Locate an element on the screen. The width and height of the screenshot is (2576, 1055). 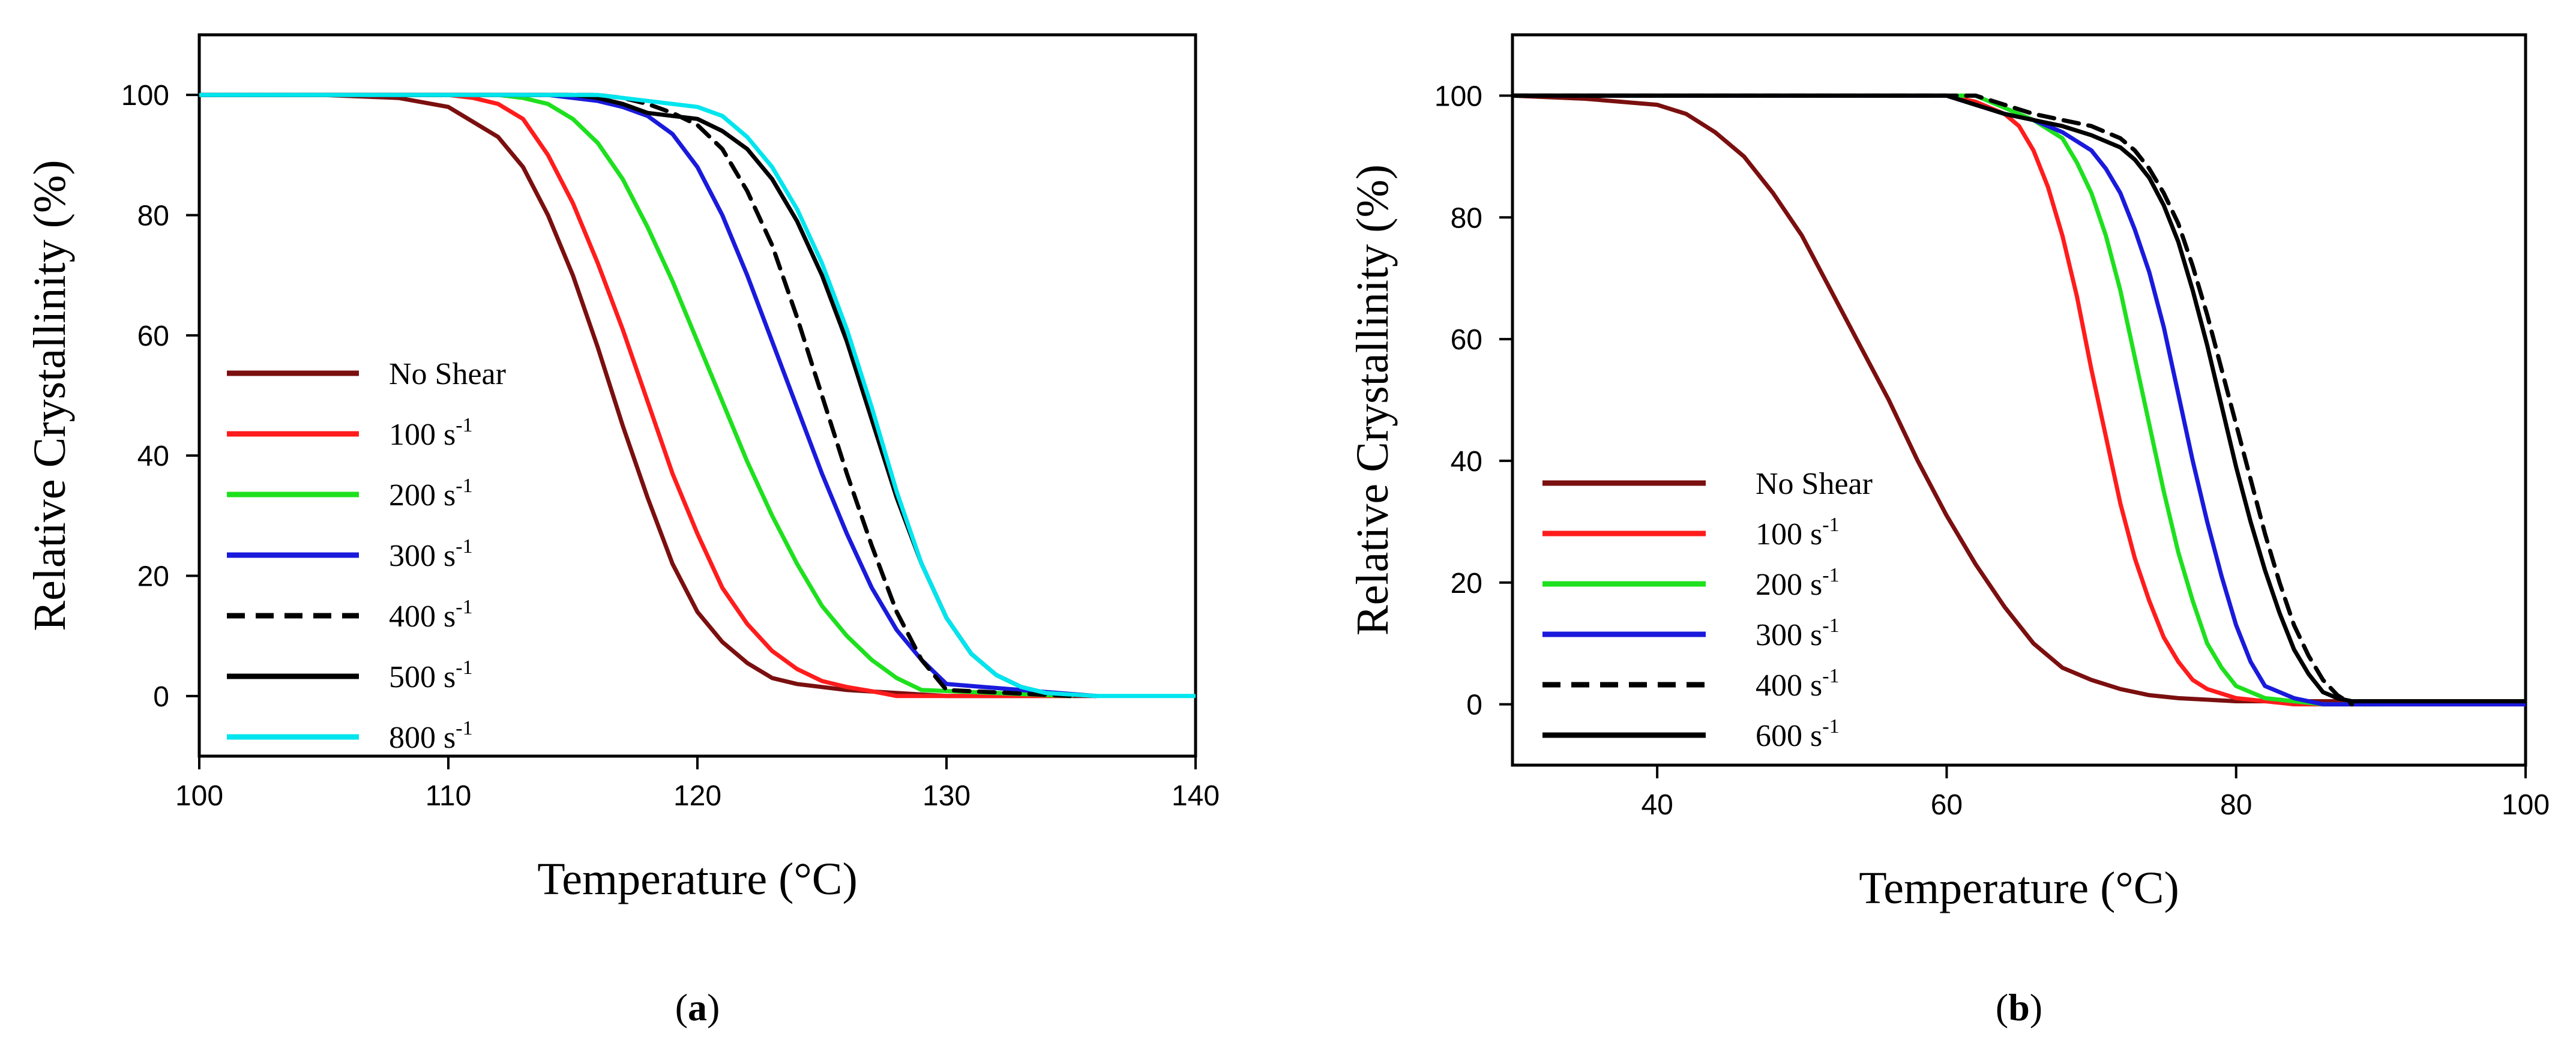
x-tick-label: 130 is located at coordinates (946, 796).